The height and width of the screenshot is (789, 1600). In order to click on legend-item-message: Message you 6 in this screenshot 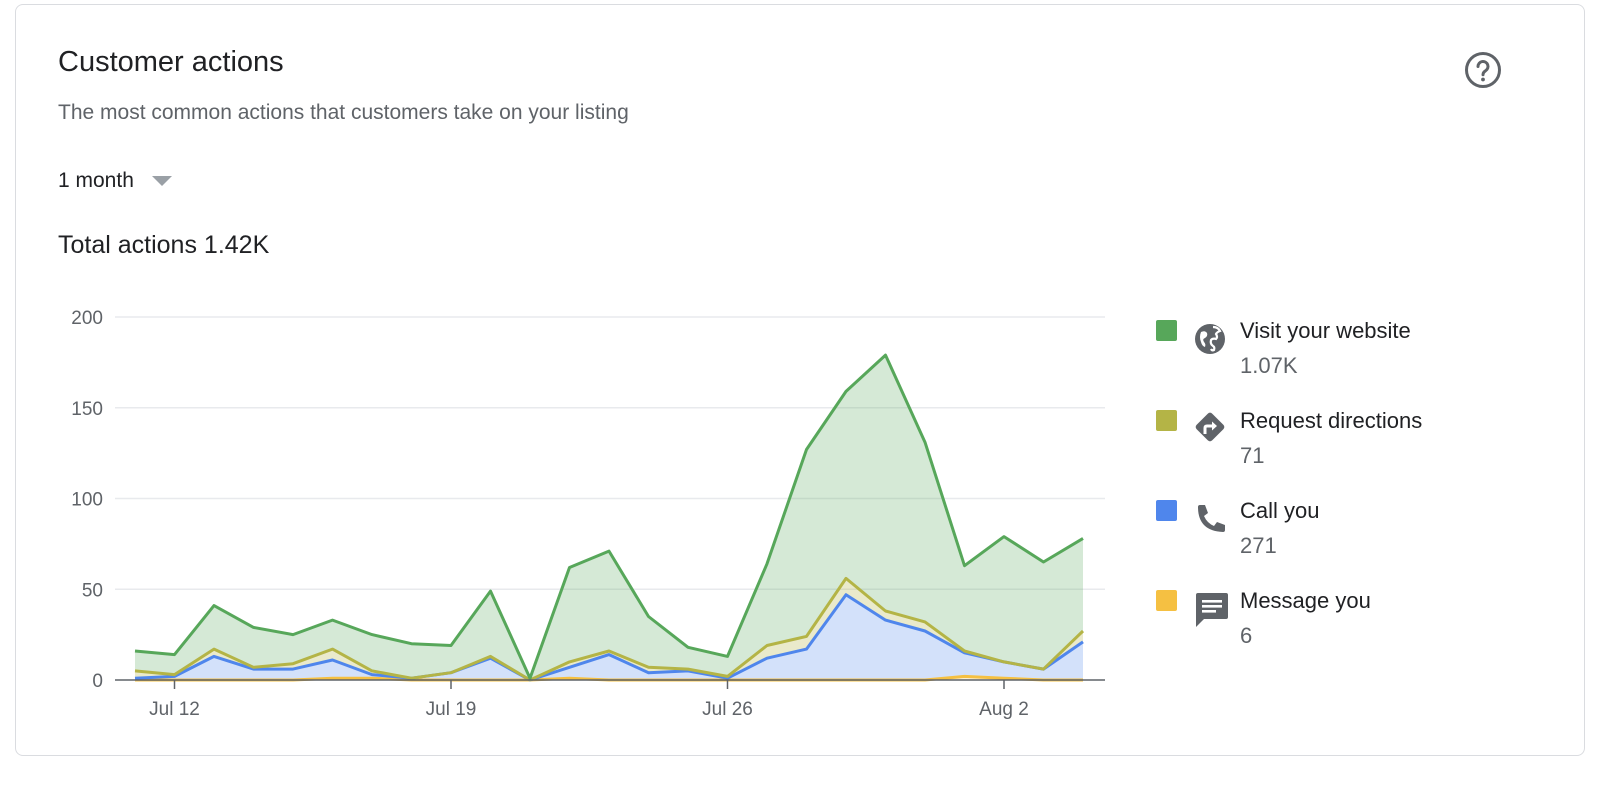, I will do `click(1366, 621)`.